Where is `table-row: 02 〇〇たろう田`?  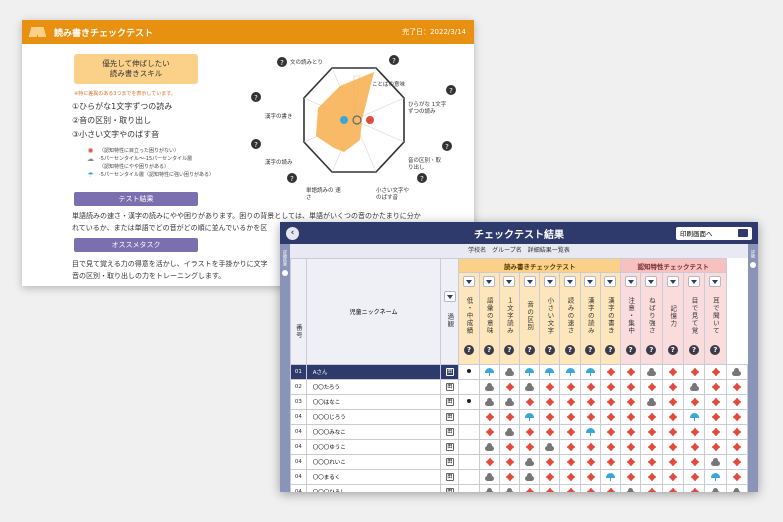
table-row: 02 〇〇たろう田 is located at coordinates (519, 387).